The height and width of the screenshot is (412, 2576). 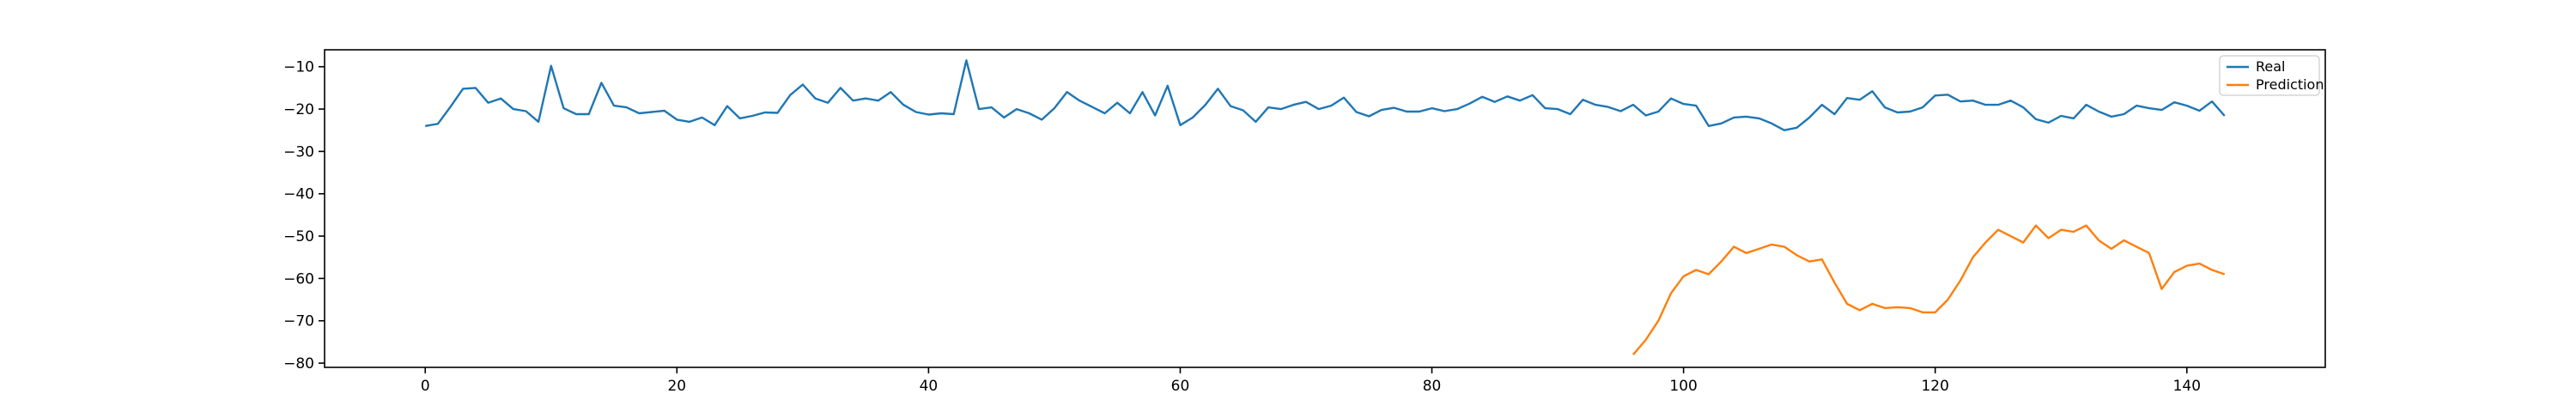 I want to click on y-tick-label: −80, so click(x=298, y=364).